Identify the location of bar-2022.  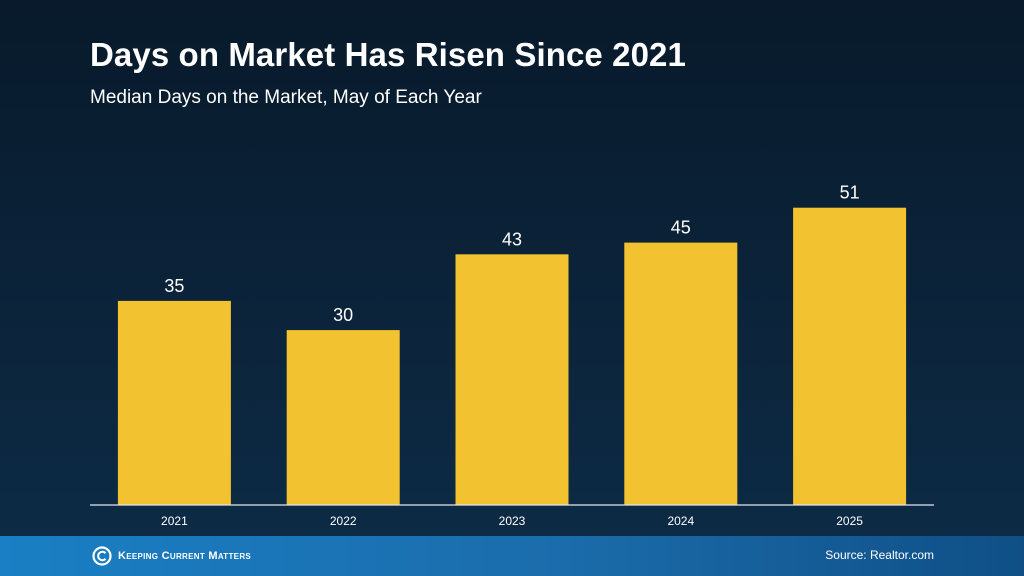
(343, 417).